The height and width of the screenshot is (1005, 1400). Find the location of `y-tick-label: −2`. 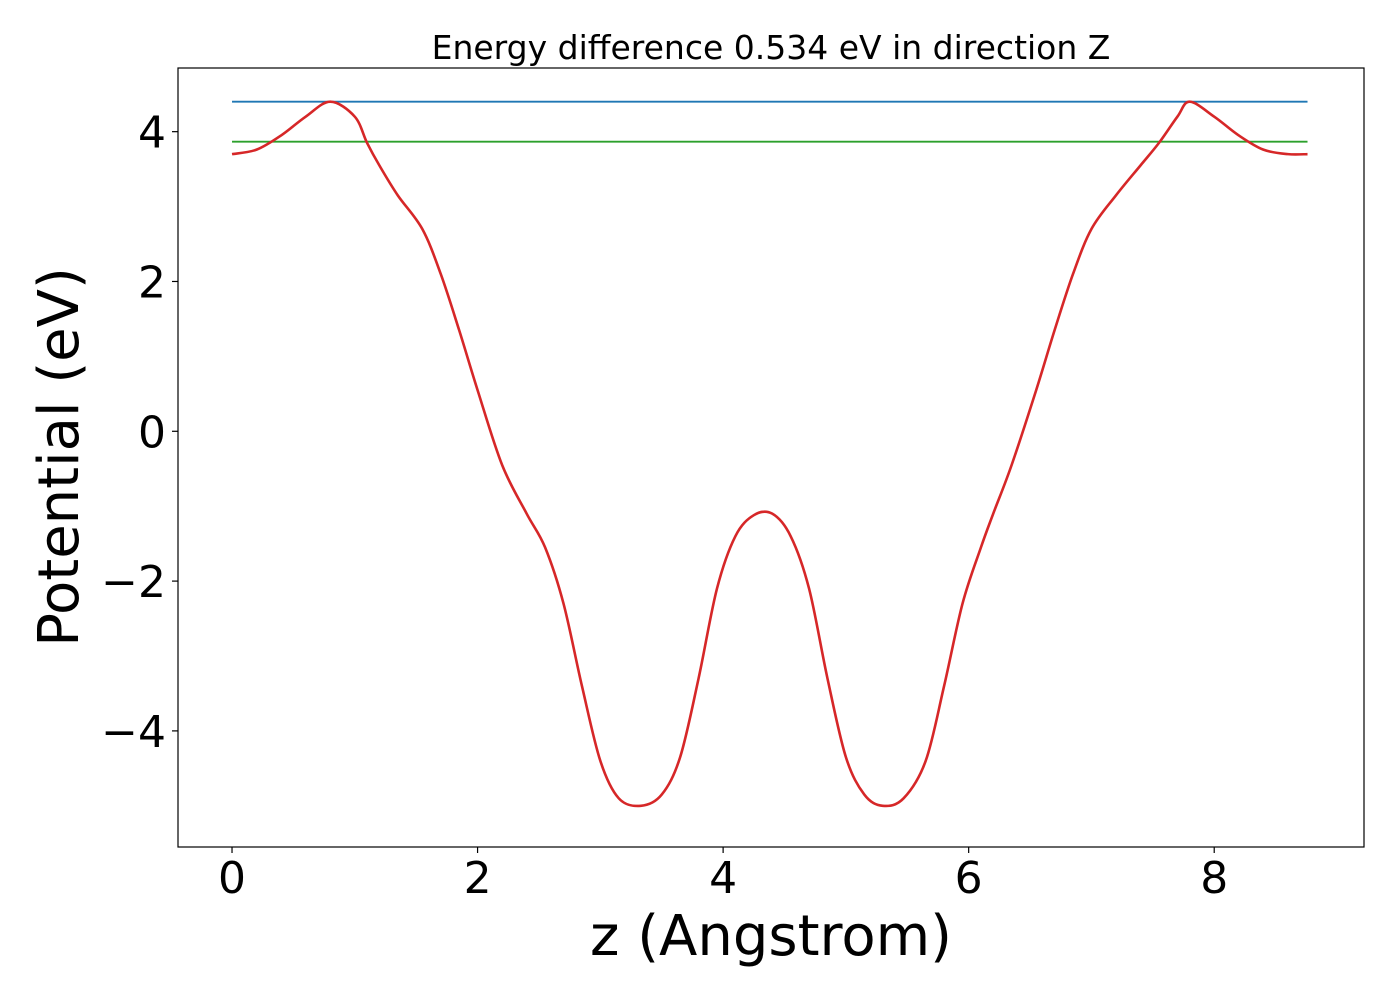

y-tick-label: −2 is located at coordinates (133, 582).